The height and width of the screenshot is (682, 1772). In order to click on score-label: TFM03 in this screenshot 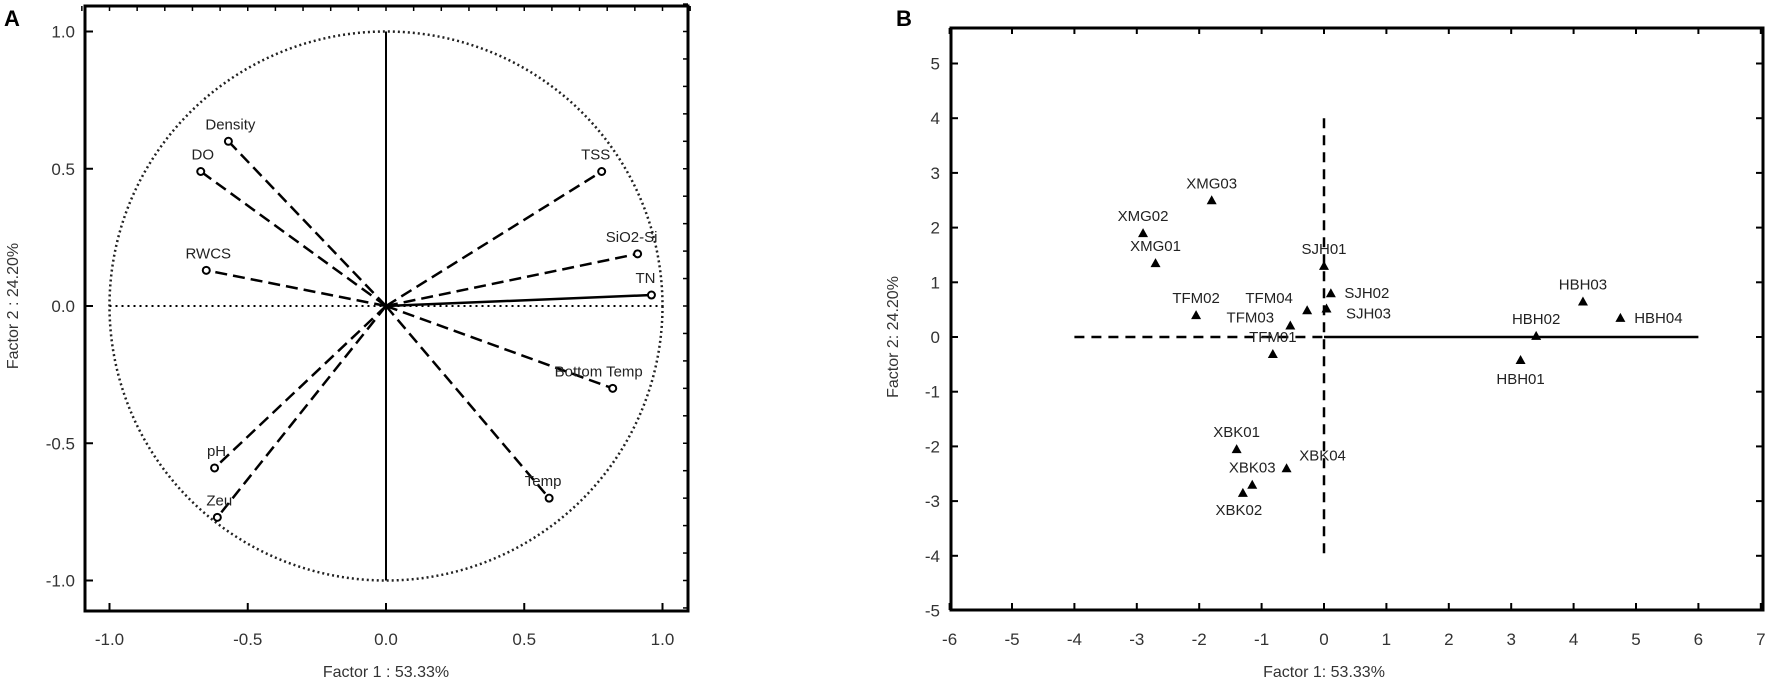, I will do `click(1251, 318)`.